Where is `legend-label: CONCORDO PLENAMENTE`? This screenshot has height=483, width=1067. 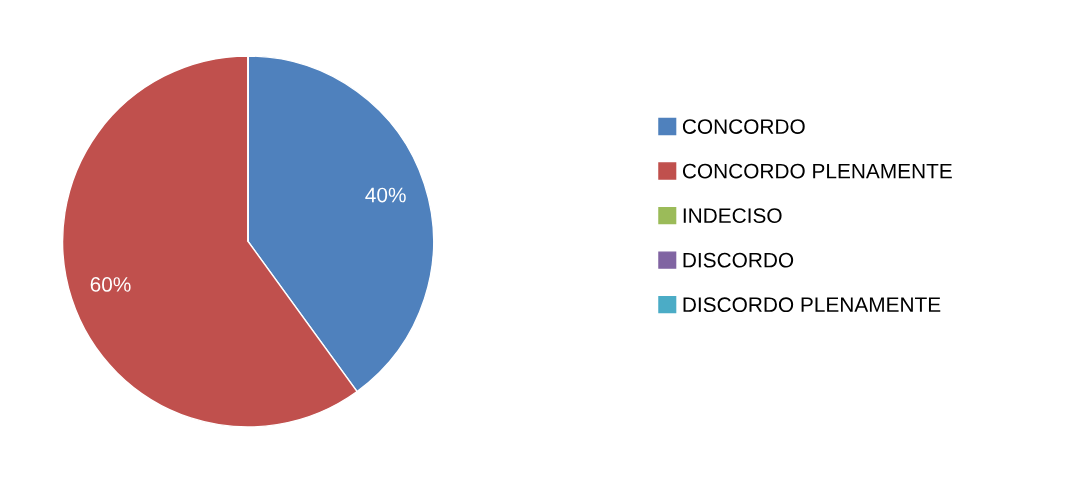 legend-label: CONCORDO PLENAMENTE is located at coordinates (817, 171).